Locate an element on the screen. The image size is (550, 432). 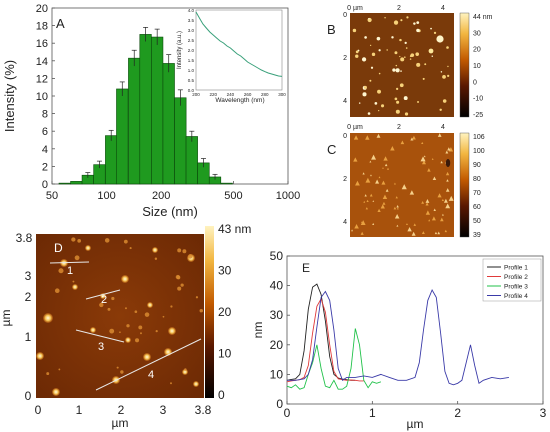
panel-d-ytick-label: 3 is located at coordinates (28, 276).